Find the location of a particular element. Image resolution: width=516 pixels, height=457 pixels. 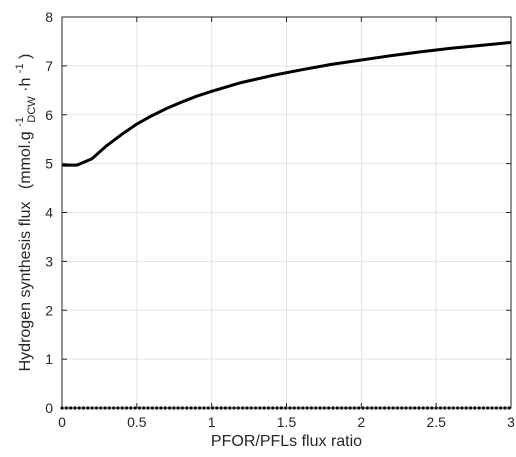

y-tick-label: 2 is located at coordinates (49, 310).